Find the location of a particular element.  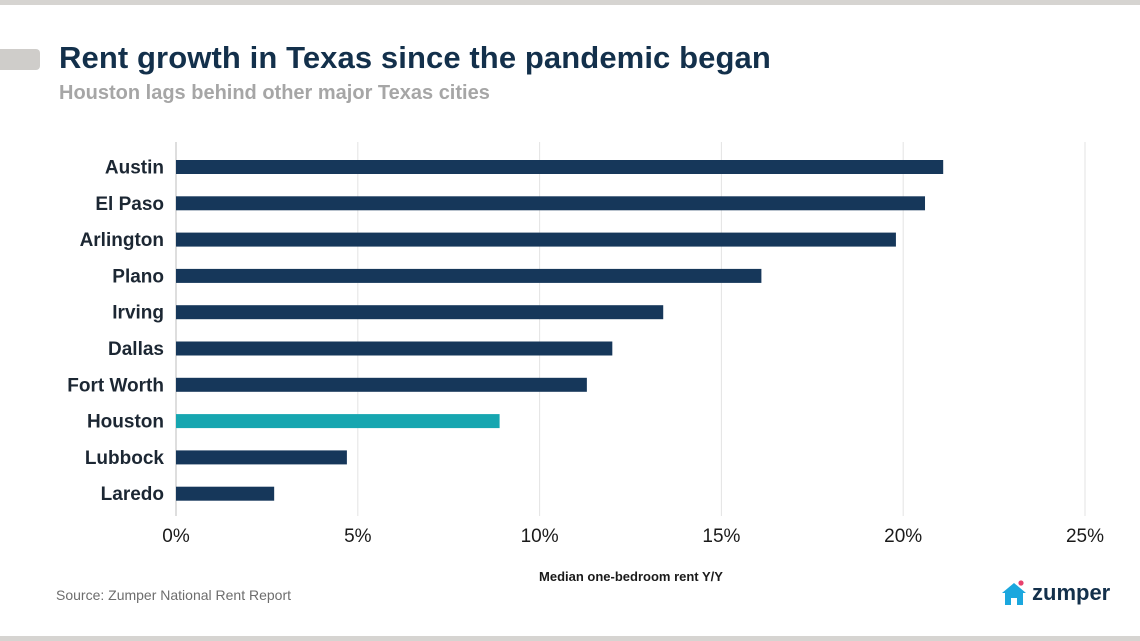

x-tick-label: 15% is located at coordinates (721, 536).